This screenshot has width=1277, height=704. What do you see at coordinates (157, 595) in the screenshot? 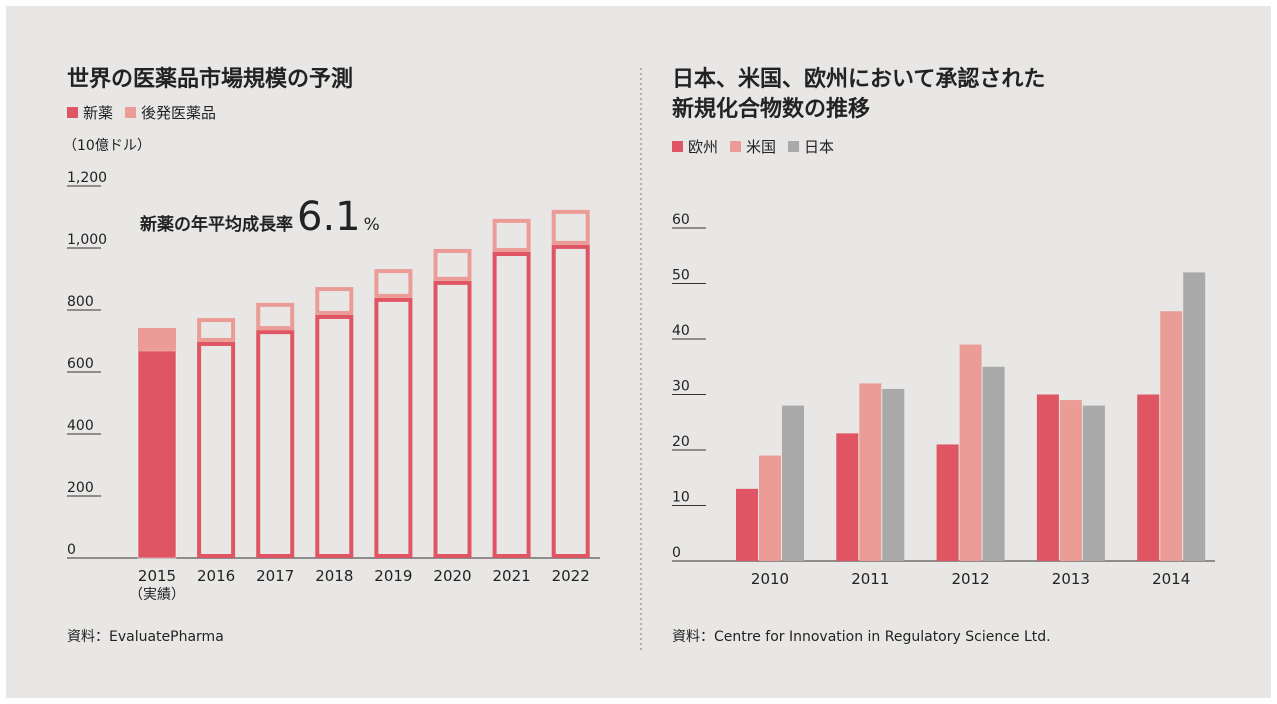
I see `x-tick-note: （実績）` at bounding box center [157, 595].